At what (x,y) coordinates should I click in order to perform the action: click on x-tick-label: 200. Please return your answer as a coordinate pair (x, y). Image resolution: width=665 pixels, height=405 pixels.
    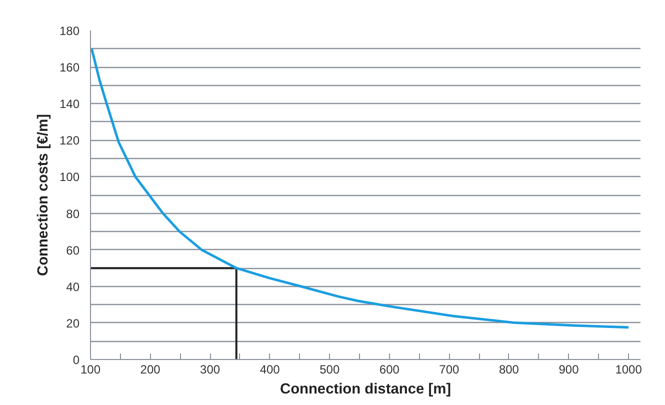
    Looking at the image, I should click on (150, 369).